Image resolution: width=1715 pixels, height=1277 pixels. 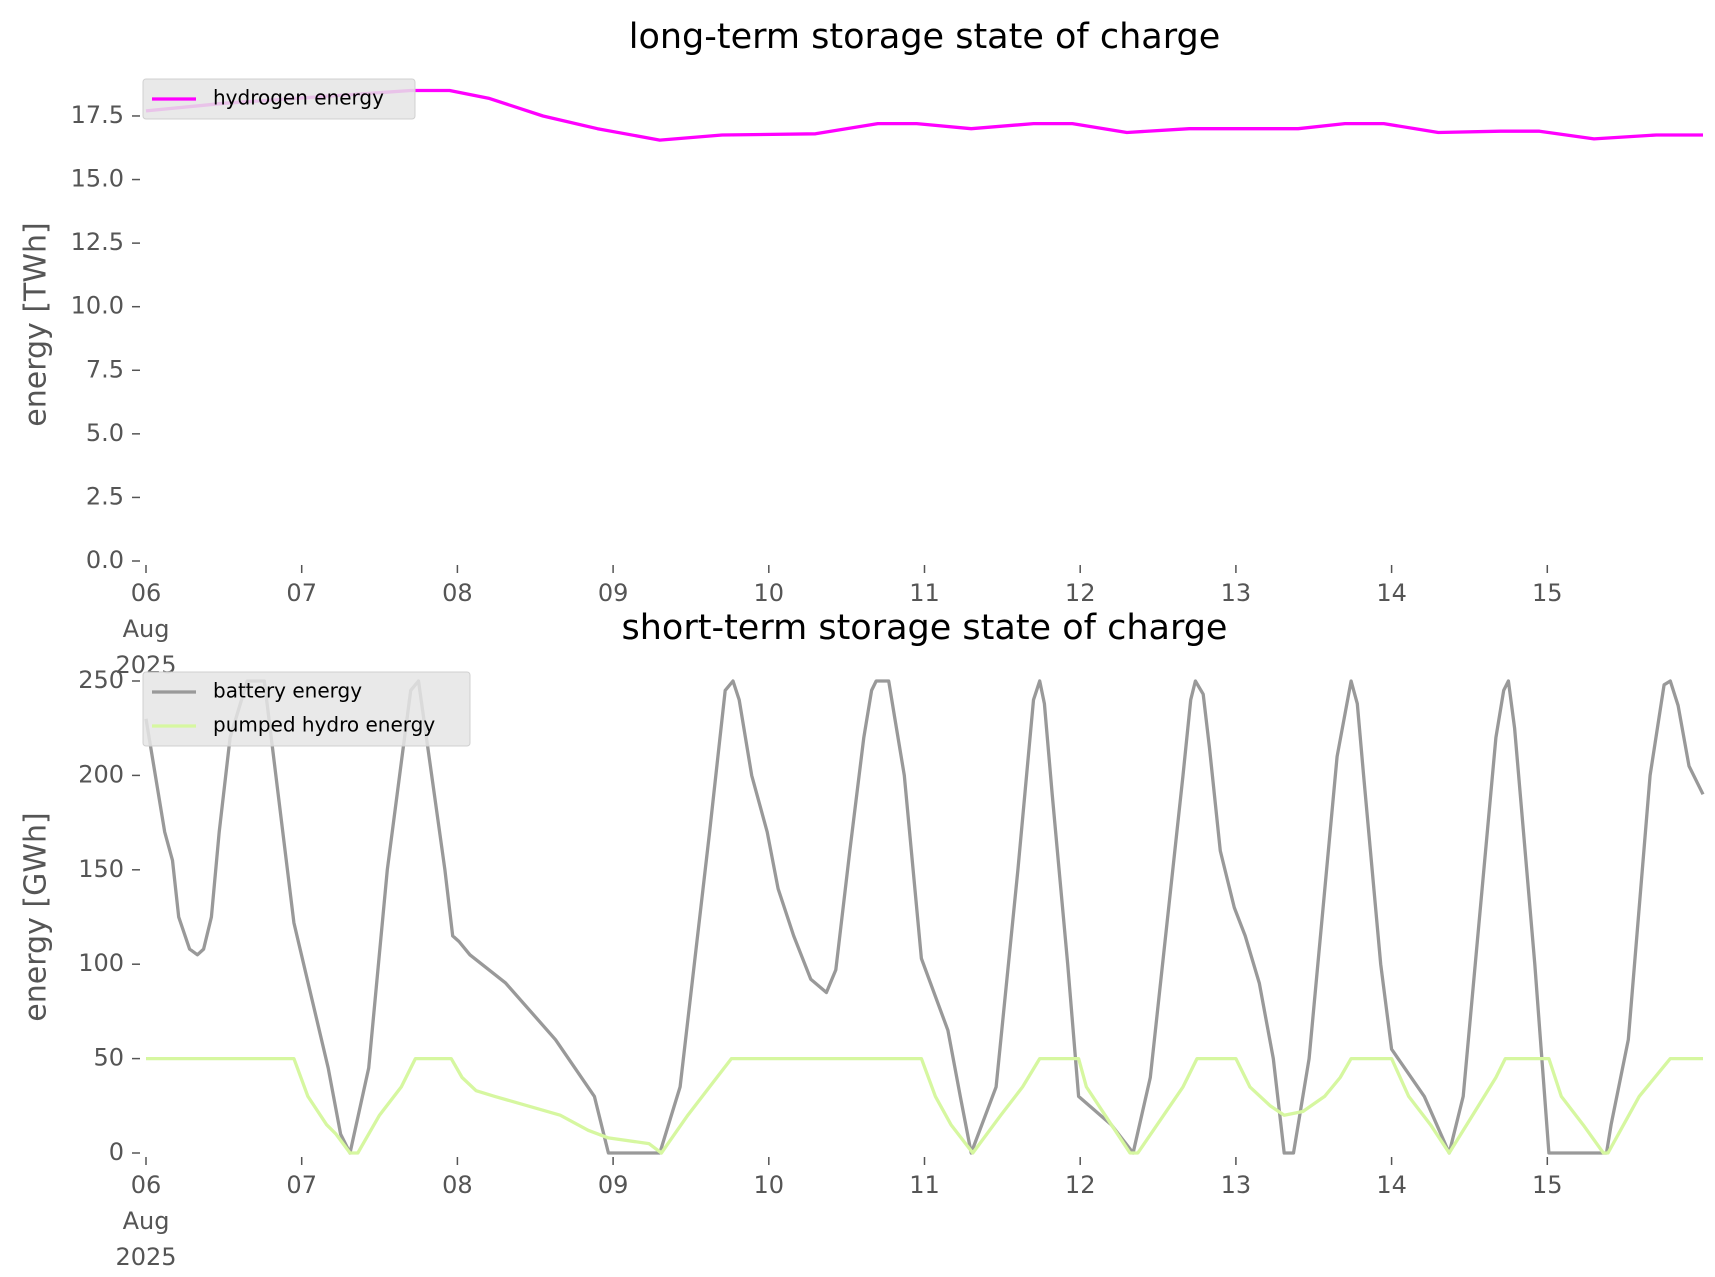 What do you see at coordinates (105, 560) in the screenshot?
I see `y-tick-label: 0.0` at bounding box center [105, 560].